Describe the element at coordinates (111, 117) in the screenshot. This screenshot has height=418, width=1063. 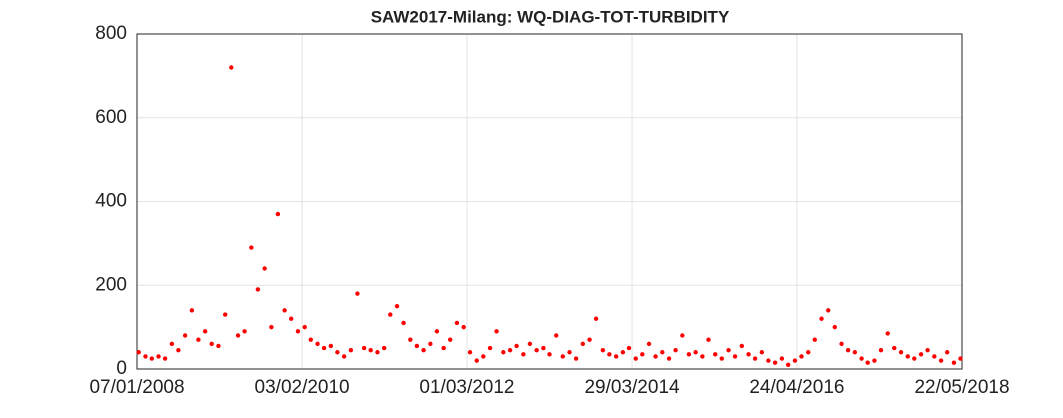
I see `y-tick-label: 600` at that location.